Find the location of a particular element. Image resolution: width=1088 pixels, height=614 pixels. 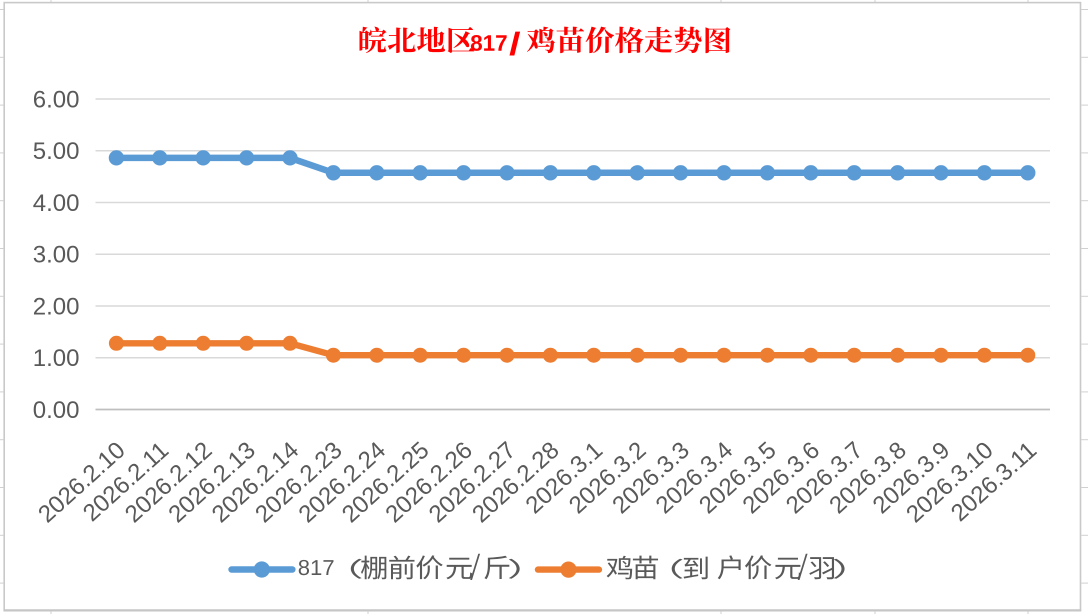

svg-text: 2.00 is located at coordinates (56, 306).